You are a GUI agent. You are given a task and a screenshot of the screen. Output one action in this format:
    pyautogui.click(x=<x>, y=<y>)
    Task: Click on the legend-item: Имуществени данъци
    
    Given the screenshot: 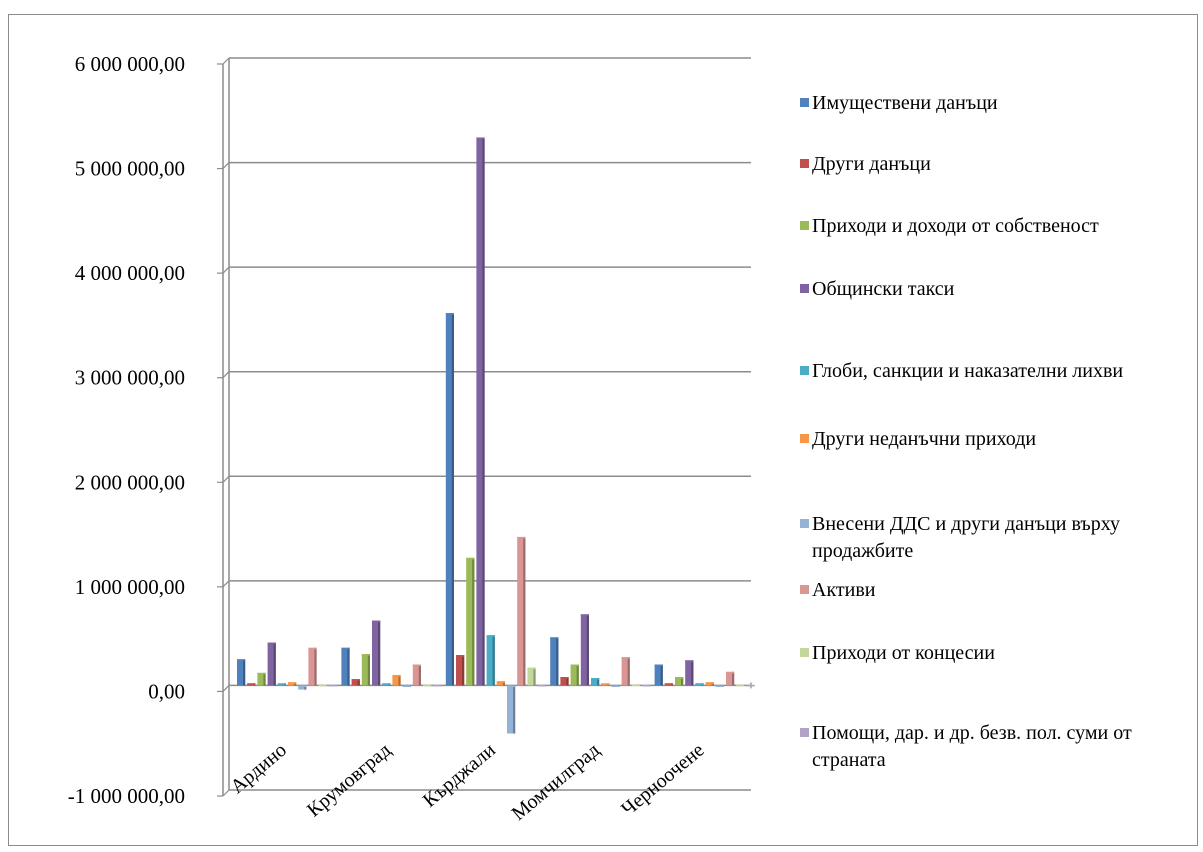 What is the action you would take?
    pyautogui.click(x=991, y=103)
    